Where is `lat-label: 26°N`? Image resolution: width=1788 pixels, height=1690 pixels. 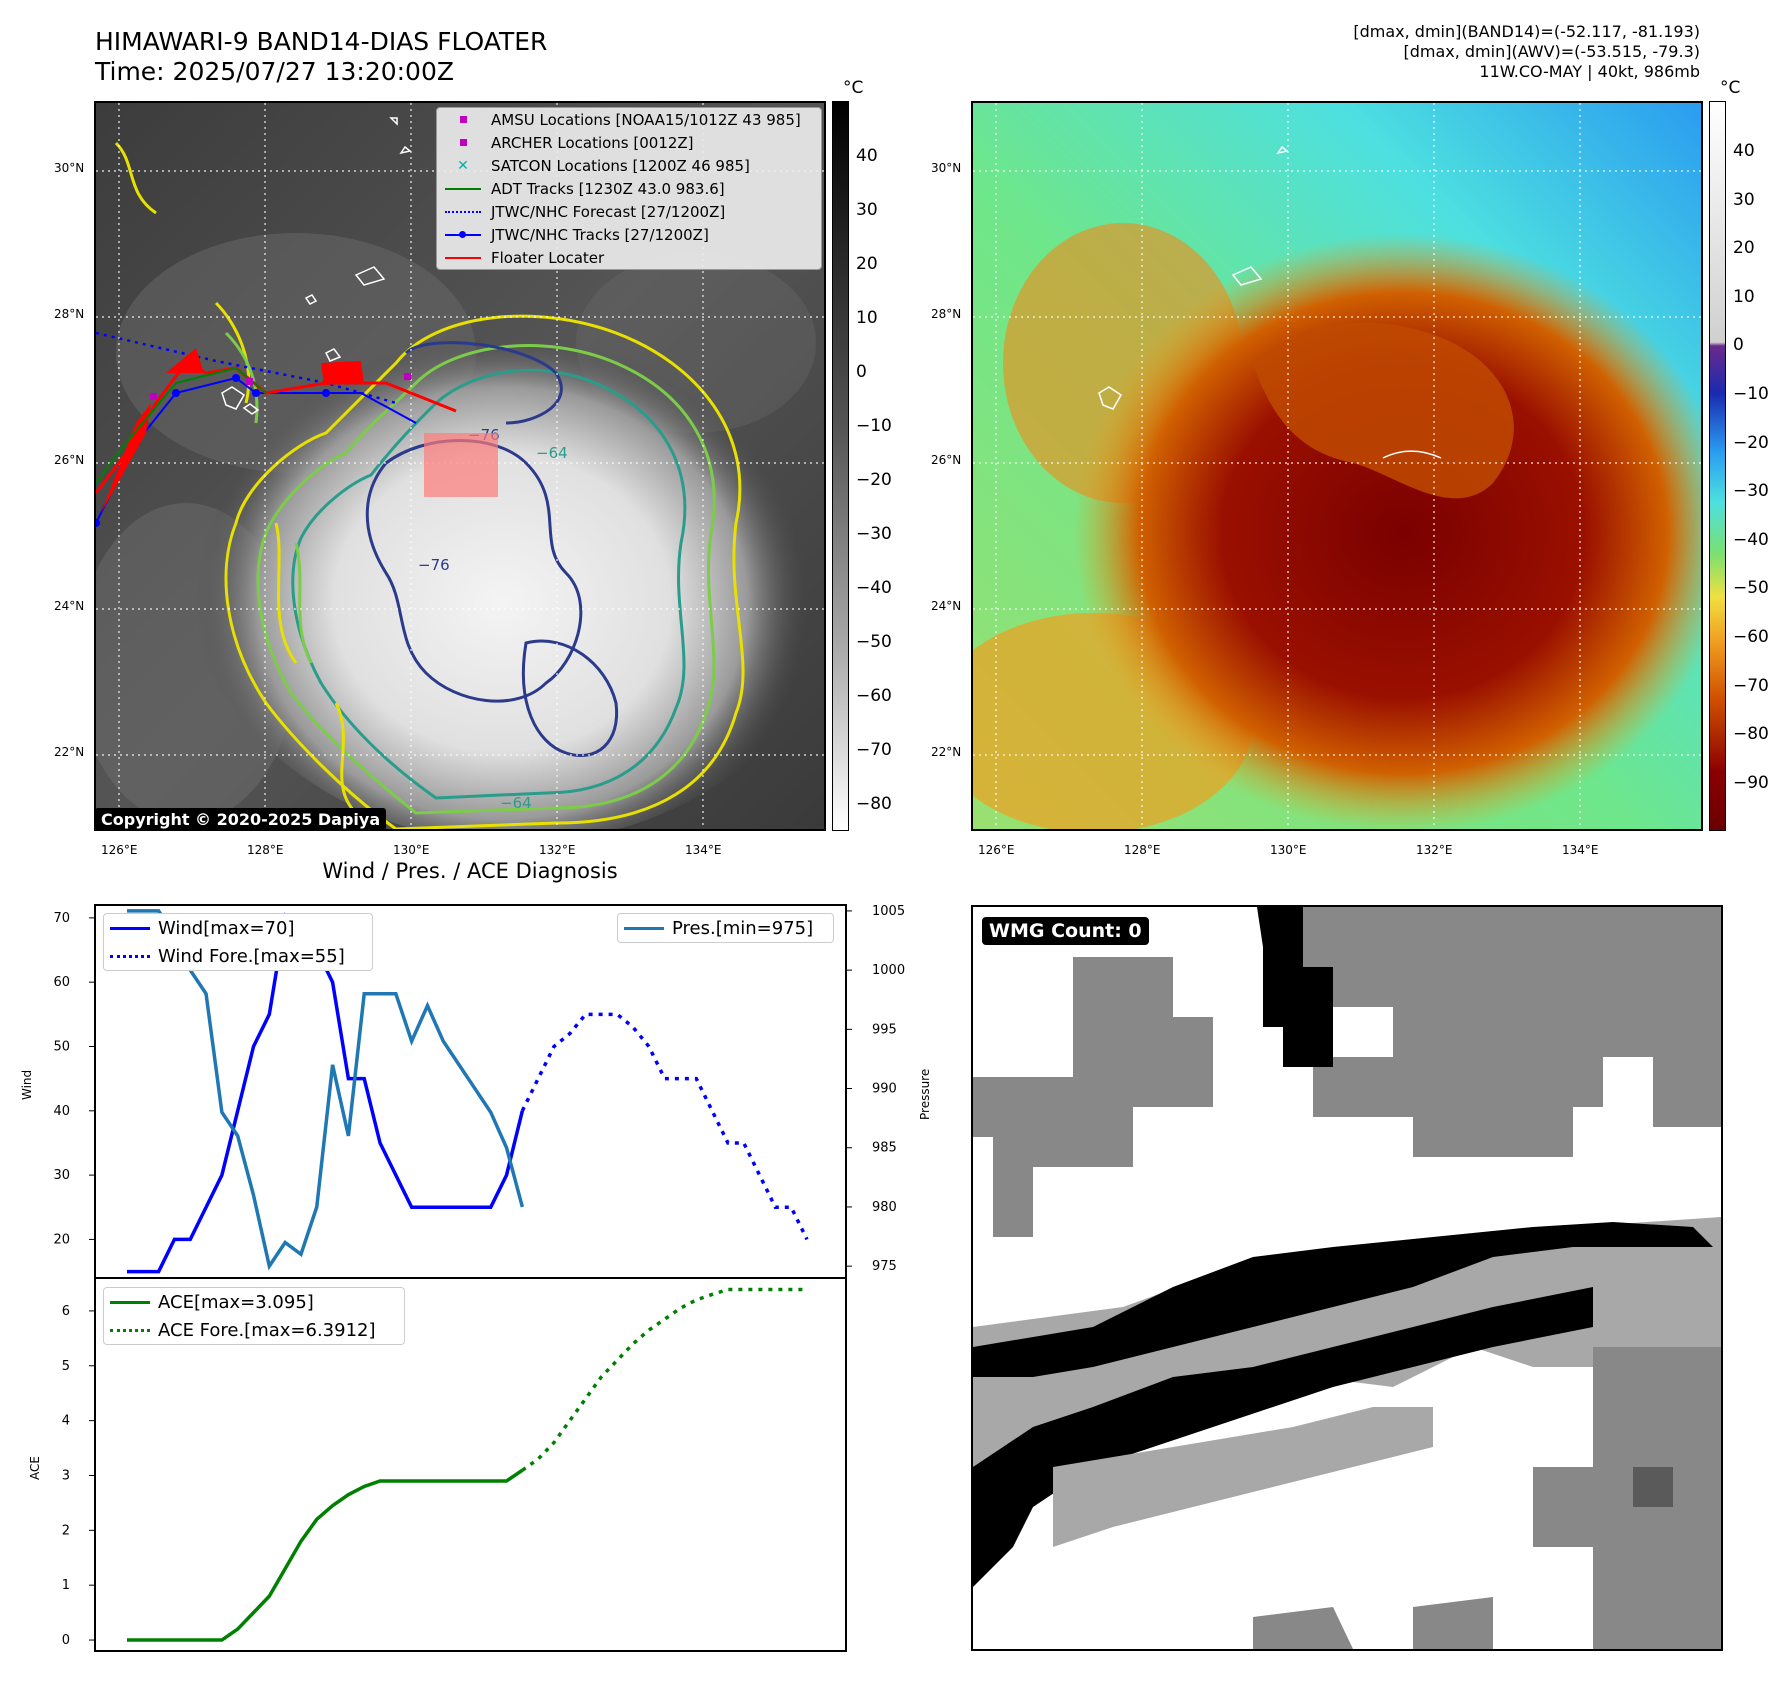 lat-label: 26°N is located at coordinates (69, 460).